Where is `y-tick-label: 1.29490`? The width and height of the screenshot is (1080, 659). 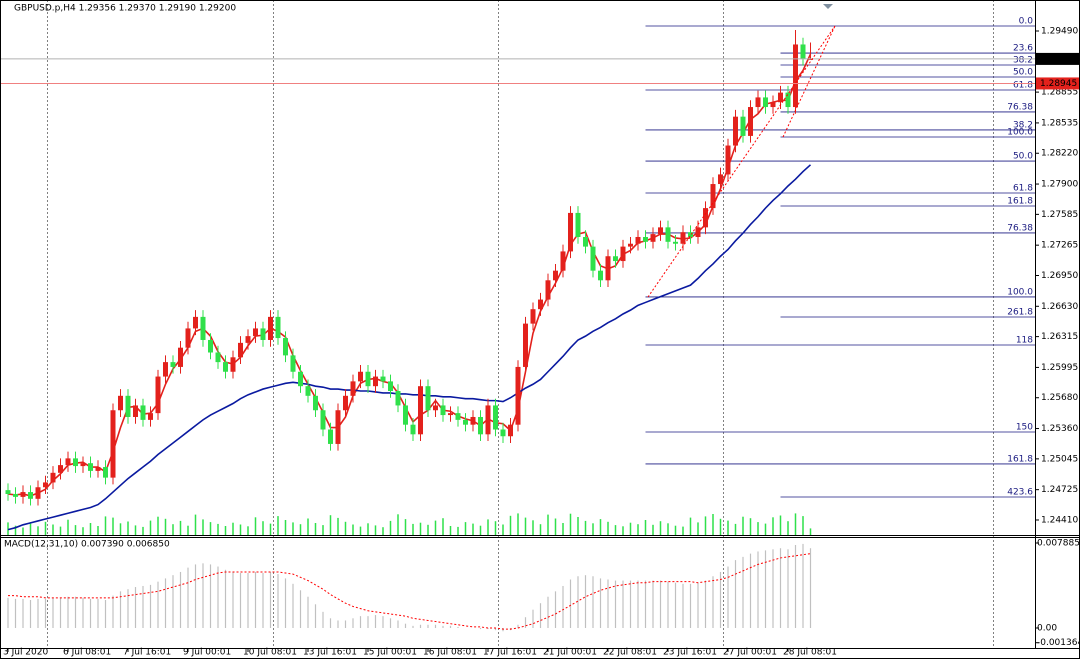 y-tick-label: 1.29490 is located at coordinates (1059, 31).